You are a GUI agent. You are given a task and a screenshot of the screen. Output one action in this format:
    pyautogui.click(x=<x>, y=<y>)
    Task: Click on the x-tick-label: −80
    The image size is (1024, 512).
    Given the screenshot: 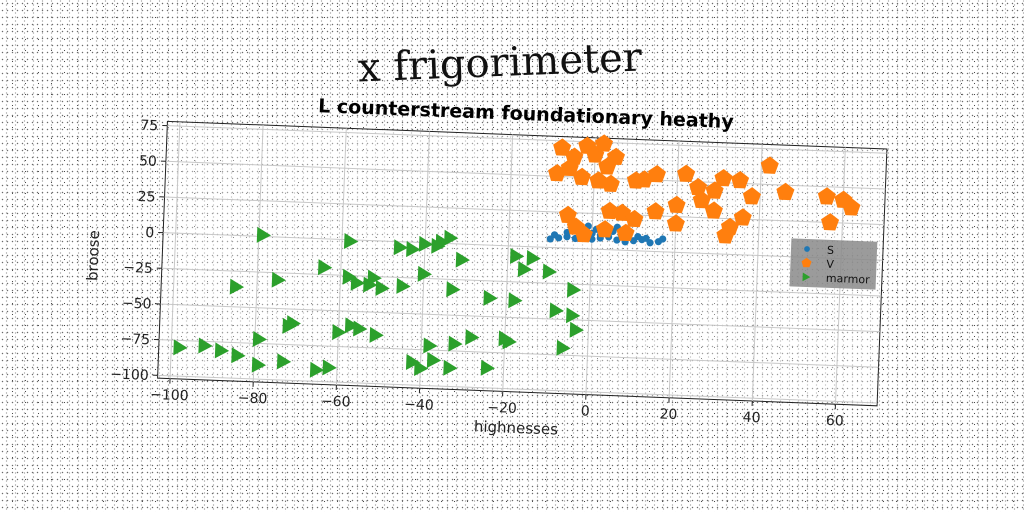 What is the action you would take?
    pyautogui.click(x=253, y=398)
    